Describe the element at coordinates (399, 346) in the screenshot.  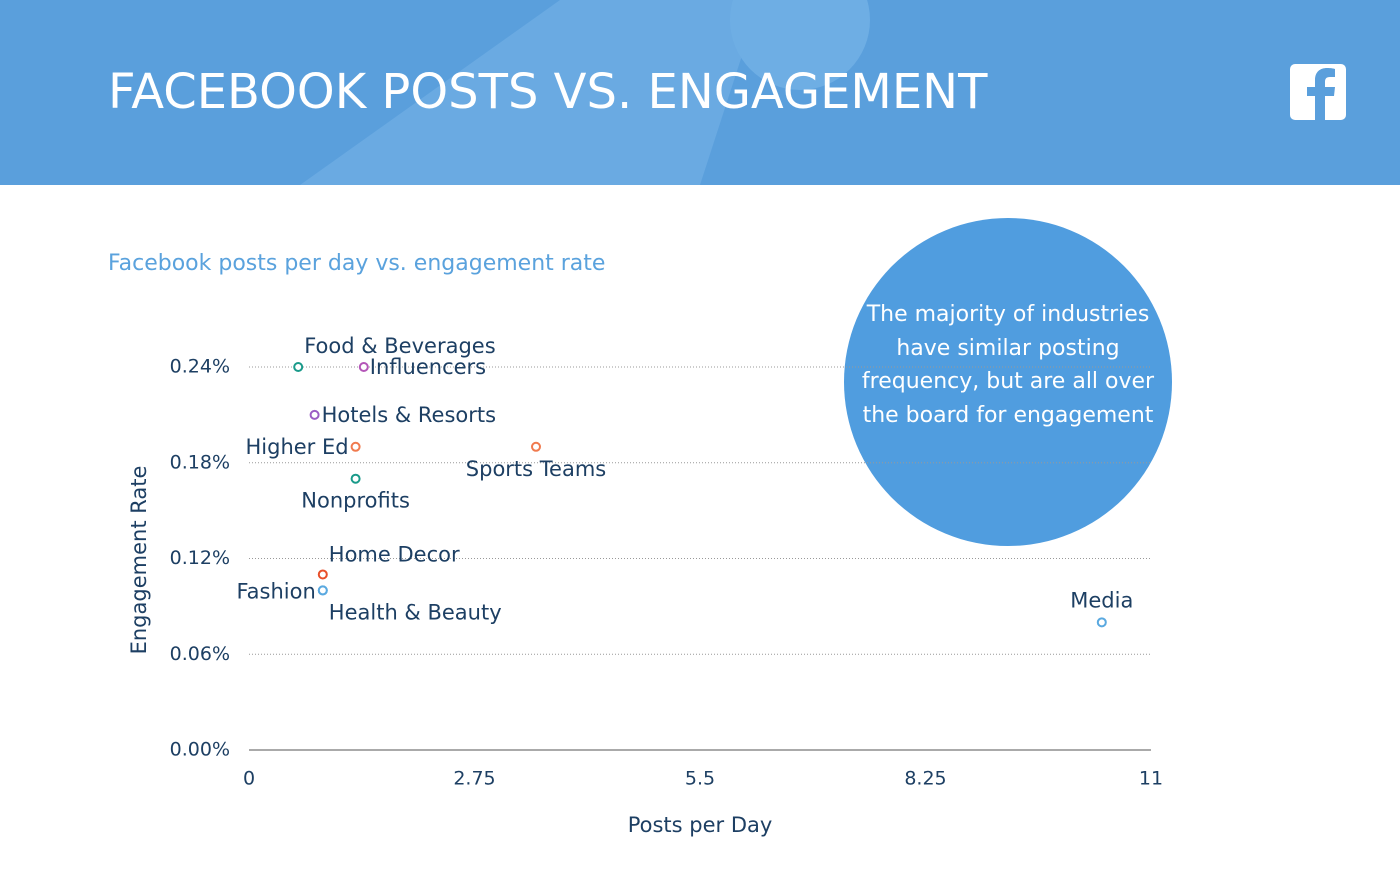
I see `point-label: Food & Beverages` at that location.